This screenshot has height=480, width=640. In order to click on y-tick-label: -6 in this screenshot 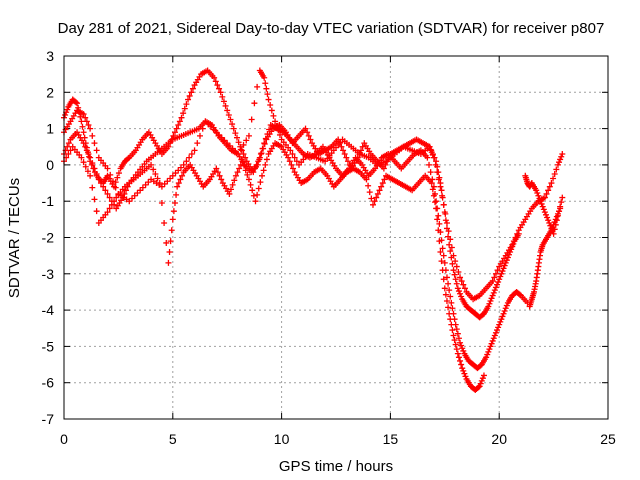, I will do `click(48, 383)`.